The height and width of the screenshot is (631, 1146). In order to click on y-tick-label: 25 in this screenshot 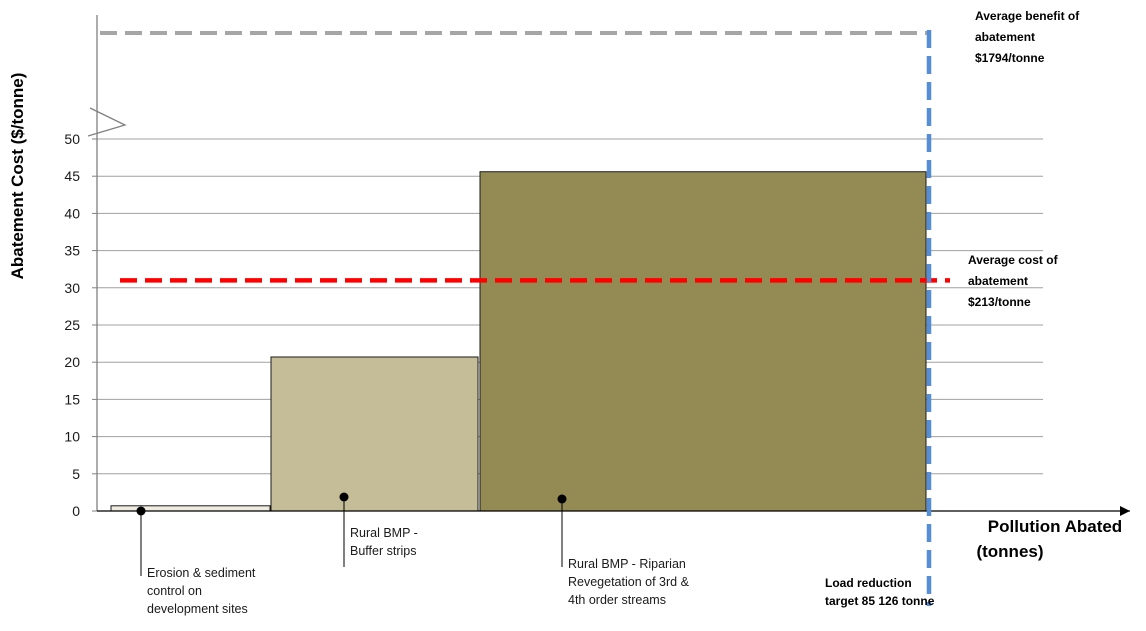, I will do `click(72, 325)`.